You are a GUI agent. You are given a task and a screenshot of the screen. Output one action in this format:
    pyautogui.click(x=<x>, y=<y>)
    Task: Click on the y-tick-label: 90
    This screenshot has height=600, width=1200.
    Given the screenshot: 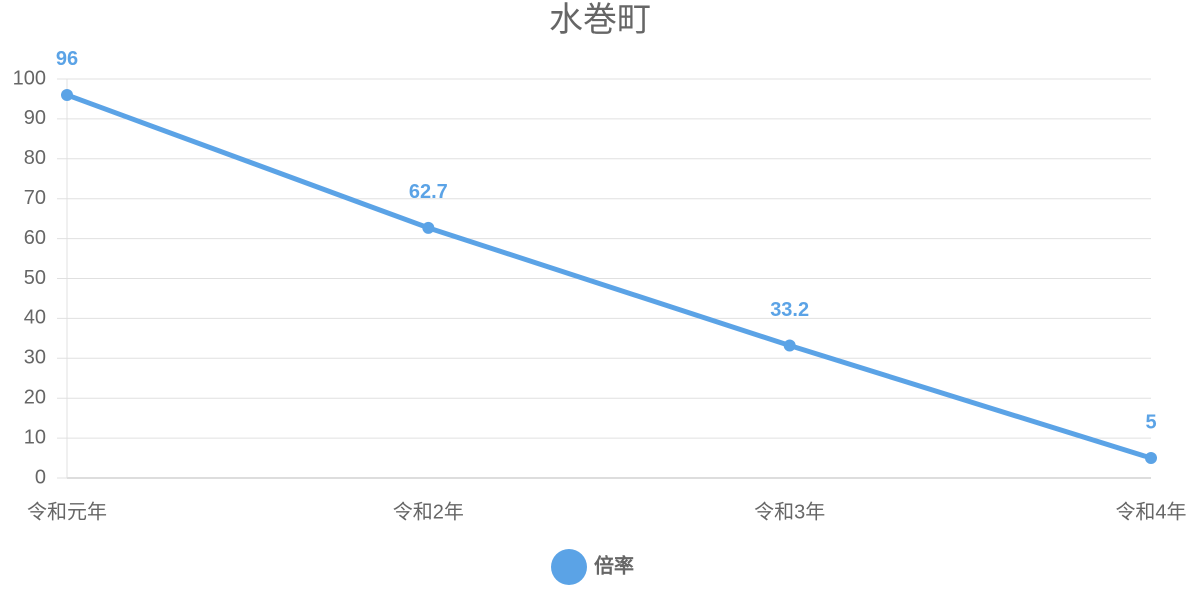 What is the action you would take?
    pyautogui.click(x=35, y=118)
    